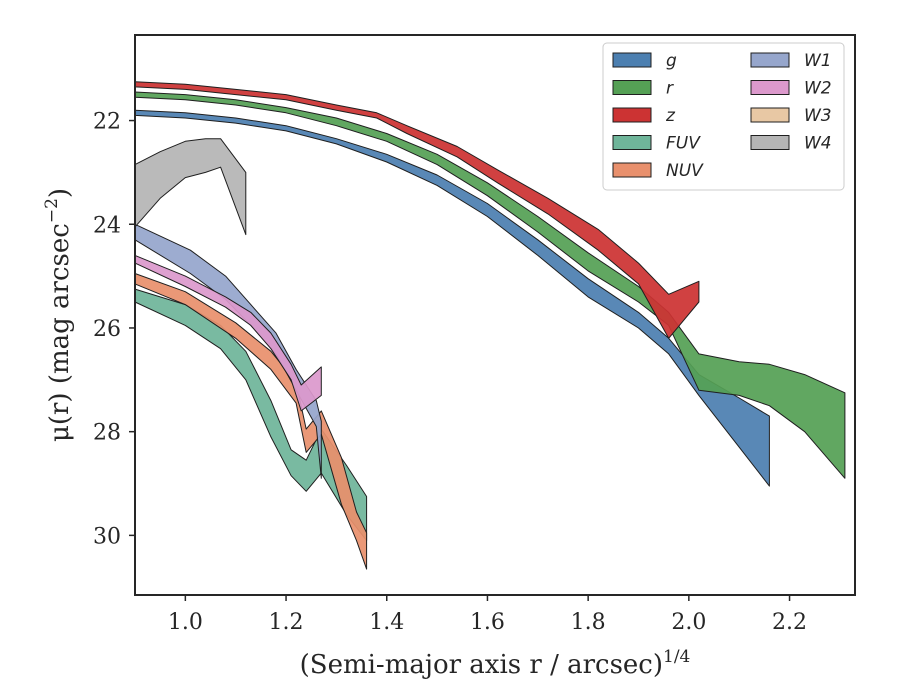 Image resolution: width=900 pixels, height=700 pixels. I want to click on x-tick-label: 1.8, so click(588, 622).